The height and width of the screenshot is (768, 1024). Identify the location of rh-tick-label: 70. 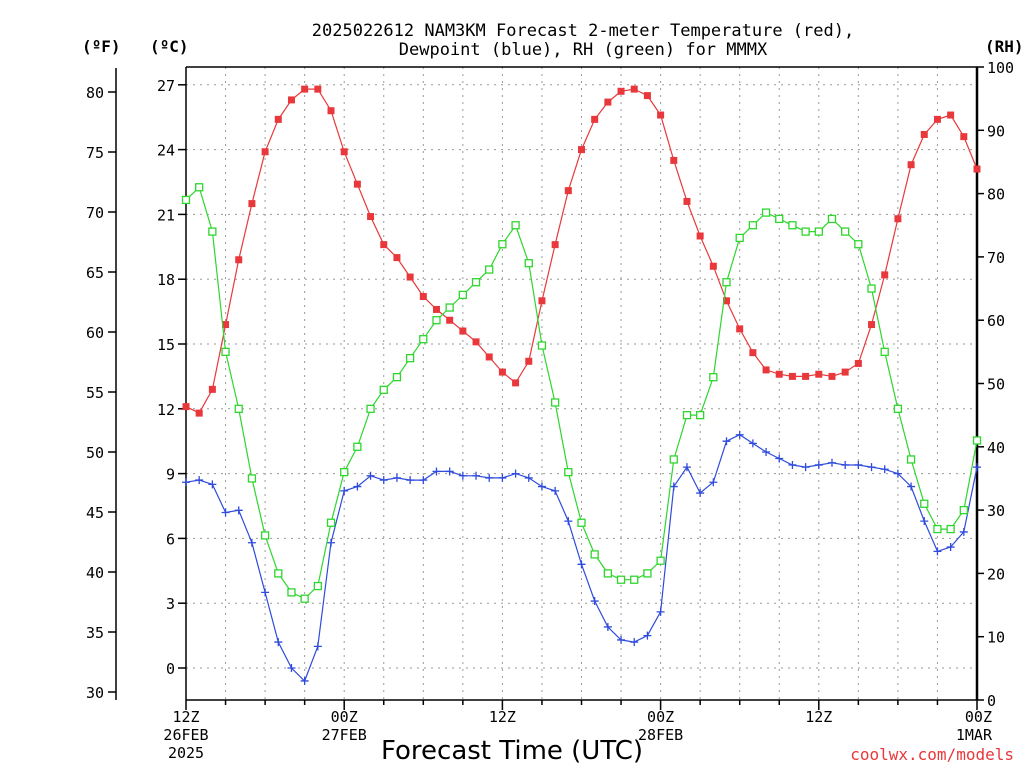
(996, 258).